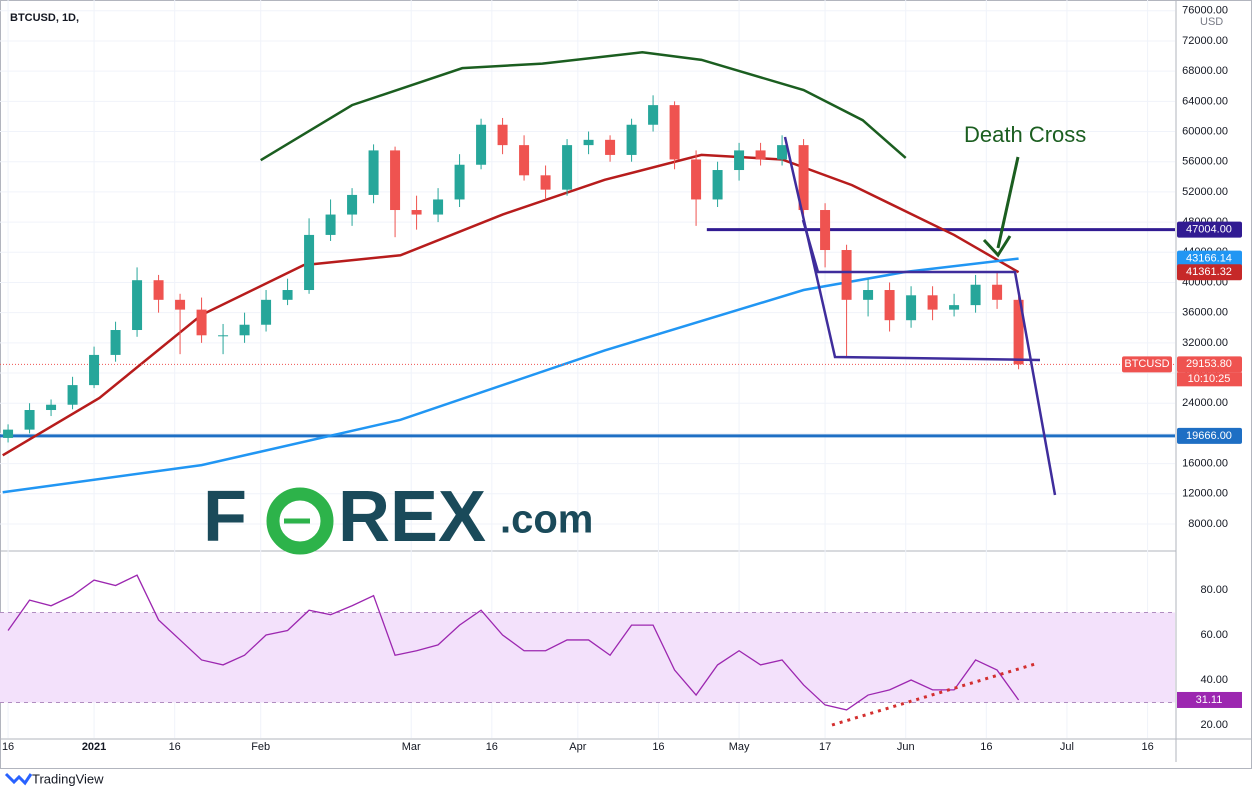  Describe the element at coordinates (1214, 725) in the screenshot. I see `rsi-tick-label: 20.00` at that location.